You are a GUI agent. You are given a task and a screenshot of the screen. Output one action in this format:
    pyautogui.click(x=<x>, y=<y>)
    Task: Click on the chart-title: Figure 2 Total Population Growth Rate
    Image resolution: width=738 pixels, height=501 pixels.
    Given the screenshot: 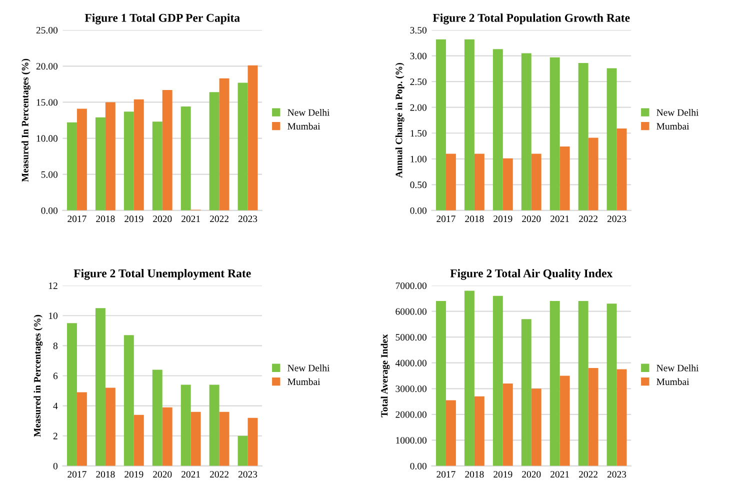 What is the action you would take?
    pyautogui.click(x=531, y=19)
    